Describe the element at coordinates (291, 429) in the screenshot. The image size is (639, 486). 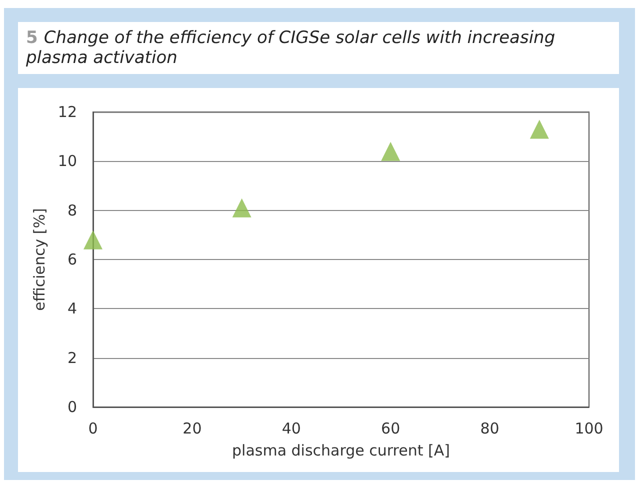
I see `x-tick-label: 40` at that location.